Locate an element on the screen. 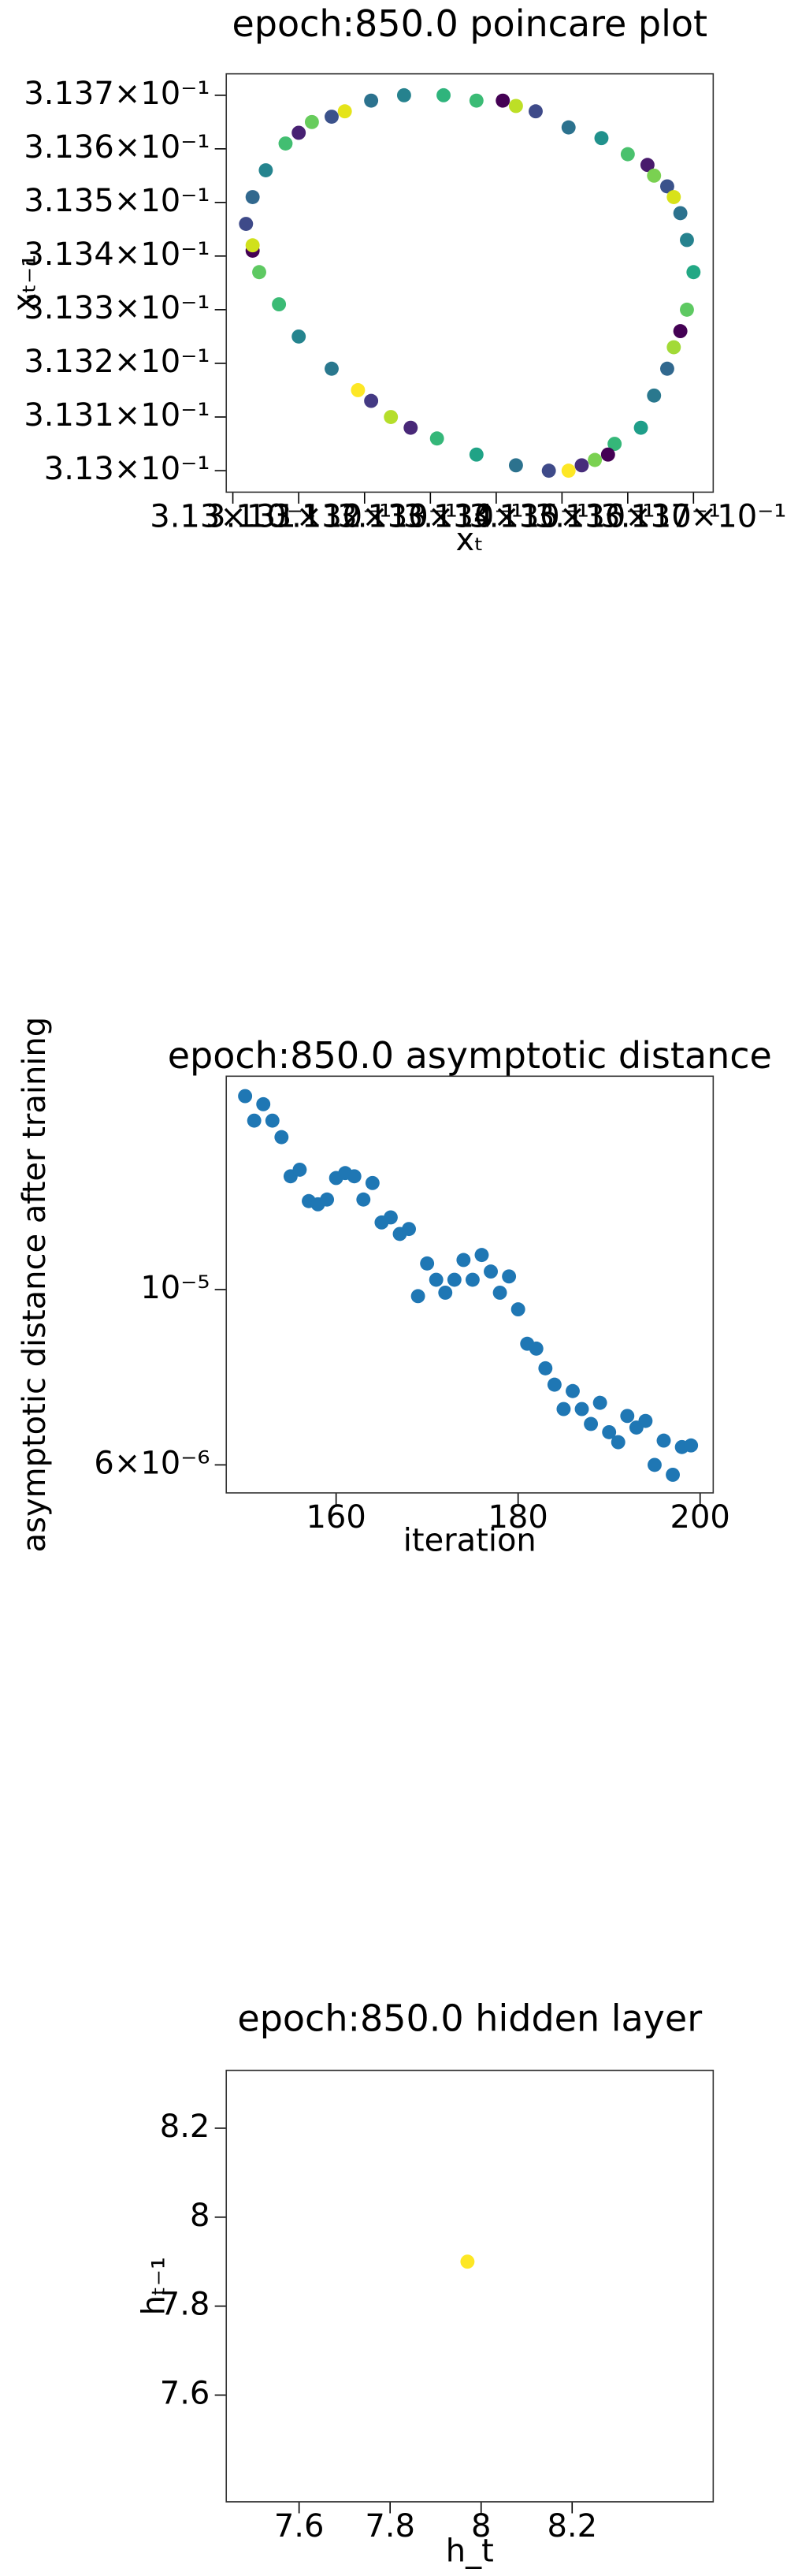 The image size is (787, 2576). y-tick-label: 7.8 is located at coordinates (185, 2305).